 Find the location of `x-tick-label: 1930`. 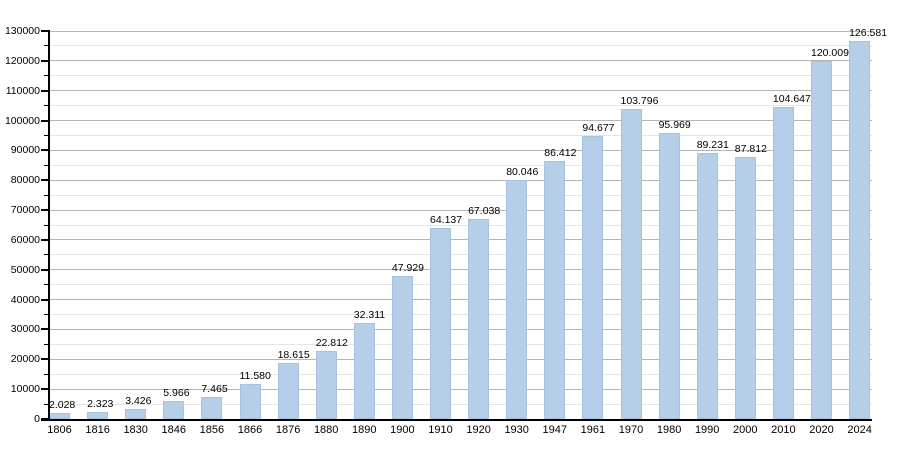

x-tick-label: 1930 is located at coordinates (516, 430).